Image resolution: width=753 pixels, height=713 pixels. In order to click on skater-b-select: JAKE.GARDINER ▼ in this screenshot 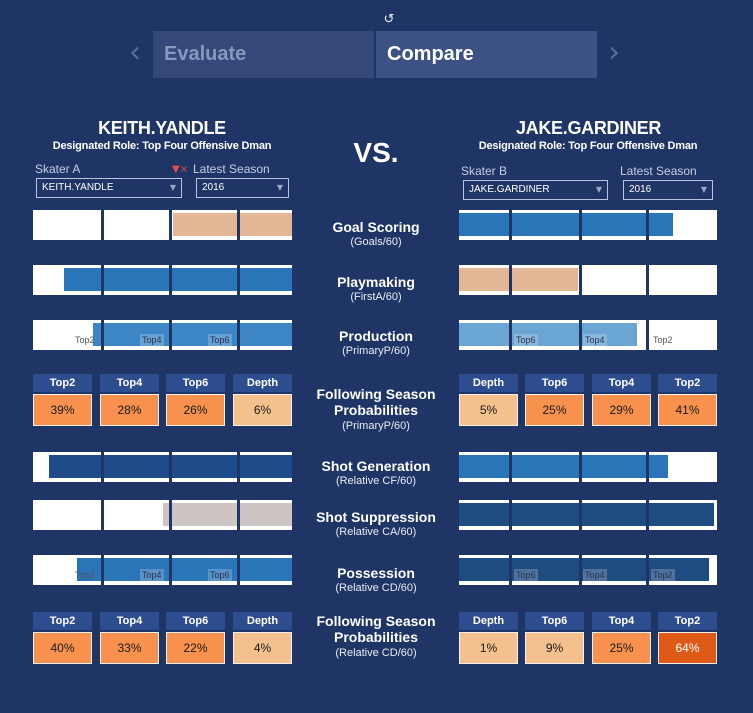, I will do `click(535, 190)`.